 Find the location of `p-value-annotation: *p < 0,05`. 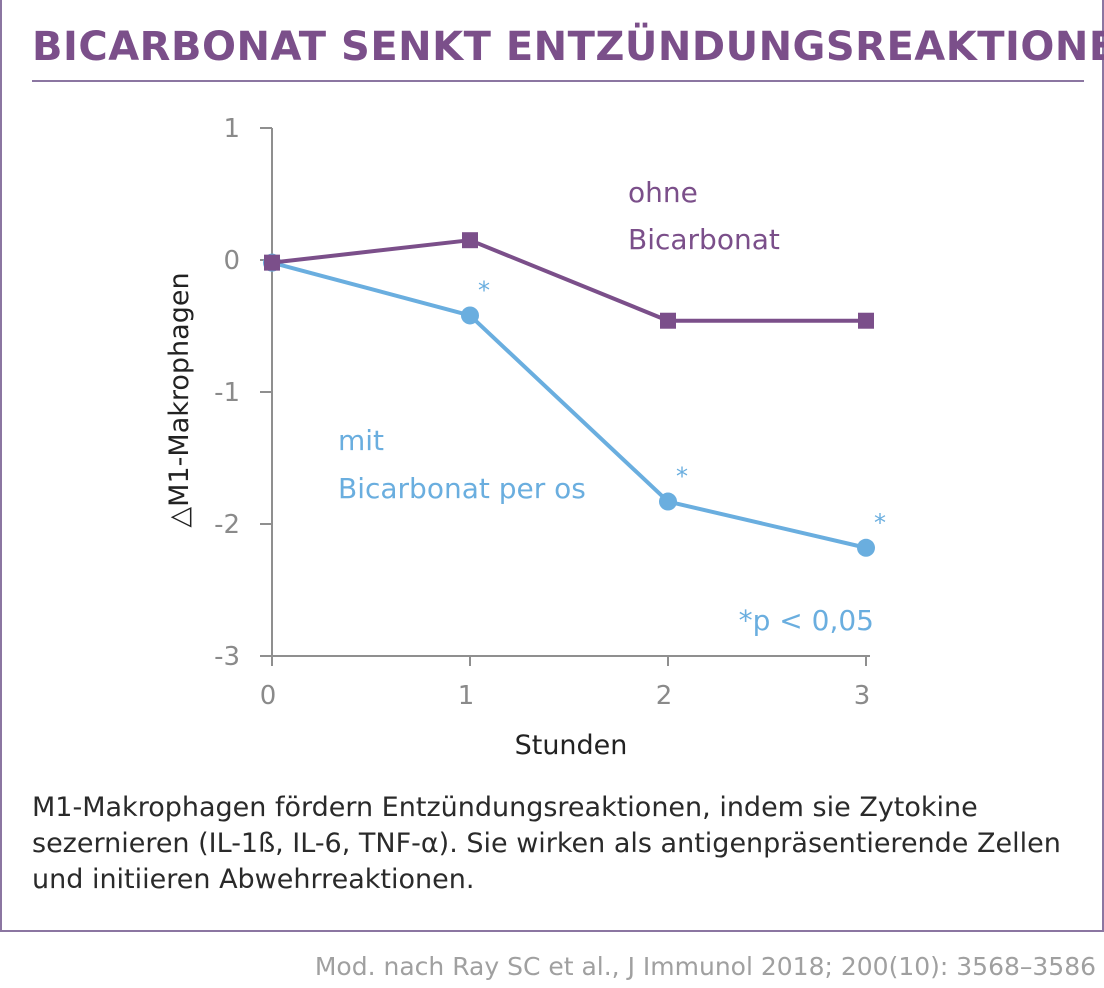

p-value-annotation: *p < 0,05 is located at coordinates (806, 620).